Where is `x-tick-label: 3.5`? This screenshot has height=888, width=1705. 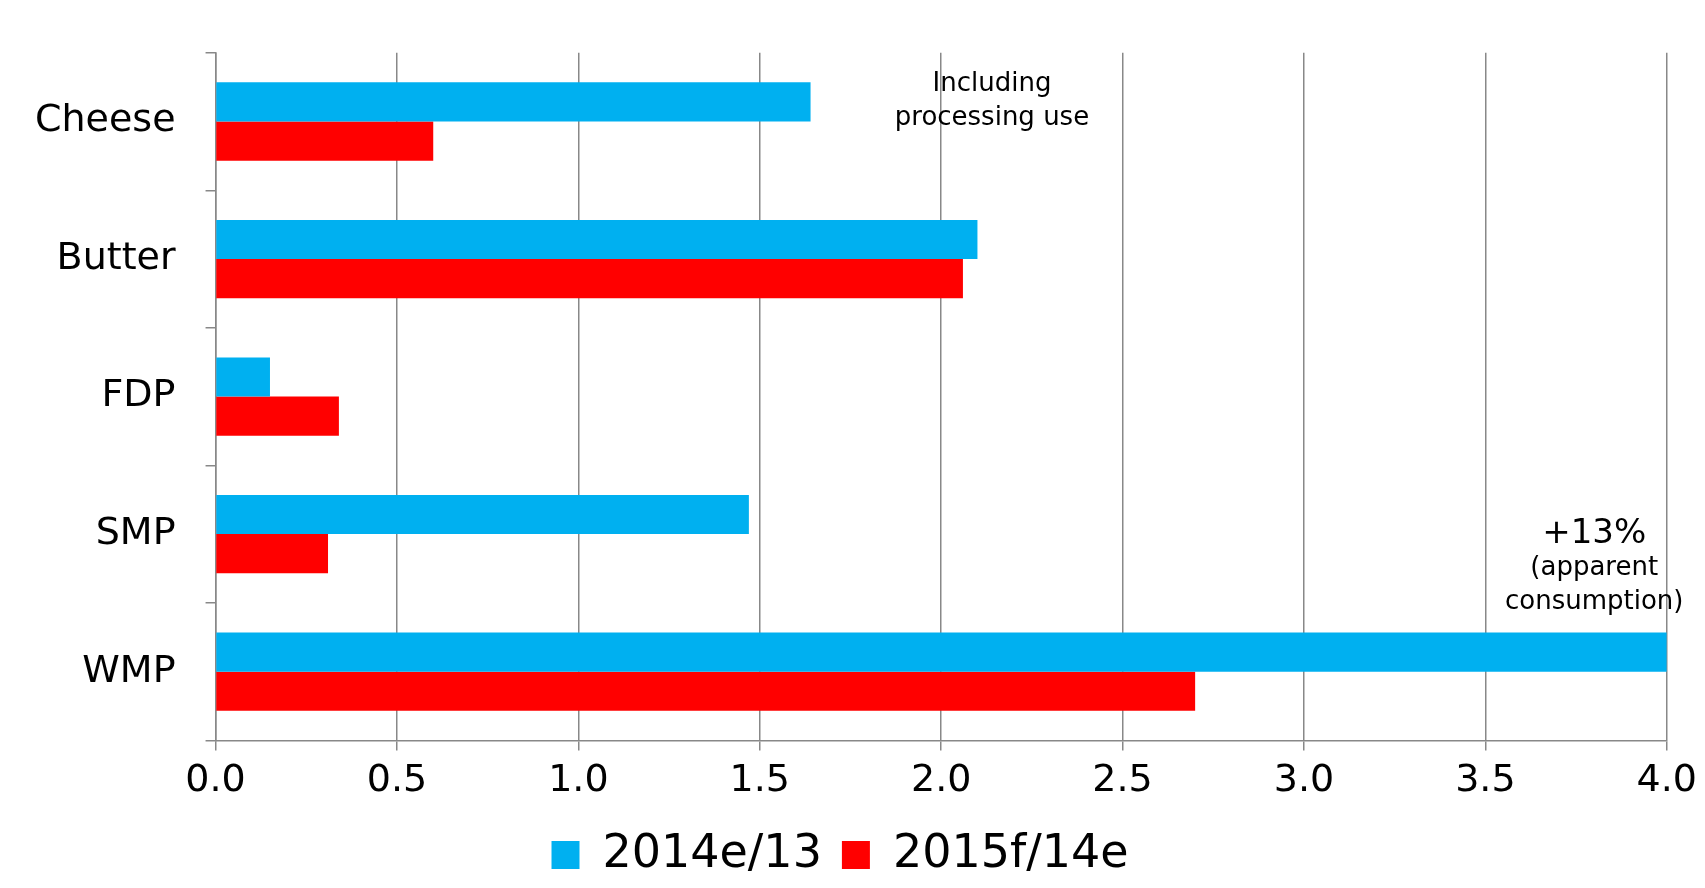
x-tick-label: 3.5 is located at coordinates (1485, 778).